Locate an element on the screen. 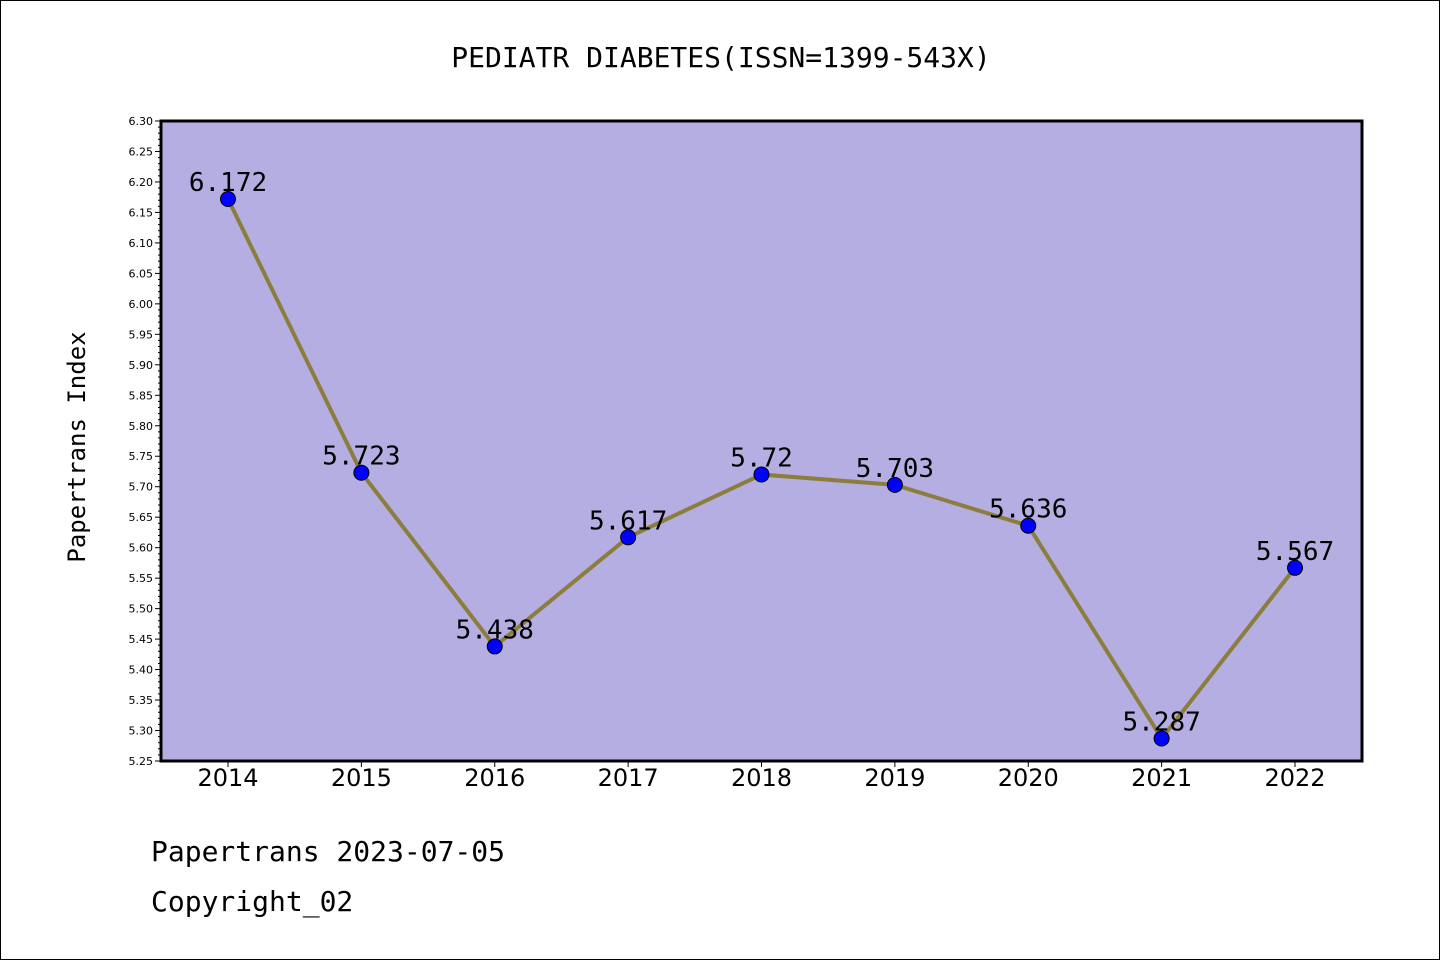 The height and width of the screenshot is (961, 1440). y-tick-label: 5.85 is located at coordinates (141, 395).